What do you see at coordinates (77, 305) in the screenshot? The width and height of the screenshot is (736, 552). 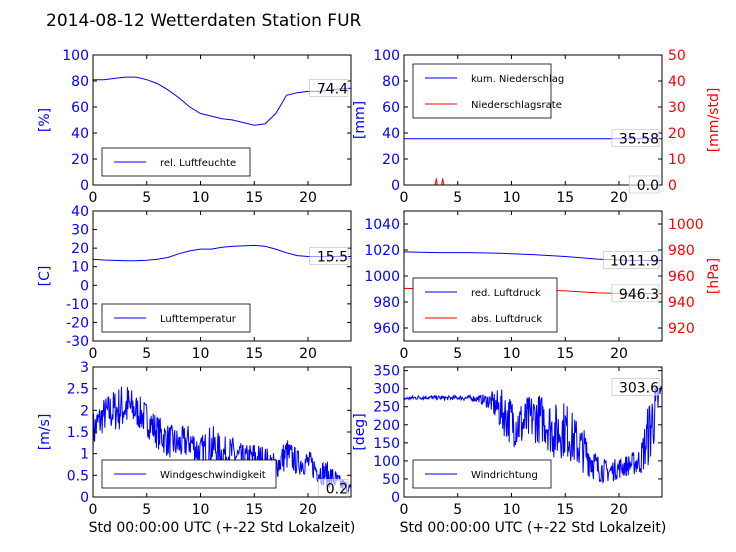 I see `y-tick-label: -10` at bounding box center [77, 305].